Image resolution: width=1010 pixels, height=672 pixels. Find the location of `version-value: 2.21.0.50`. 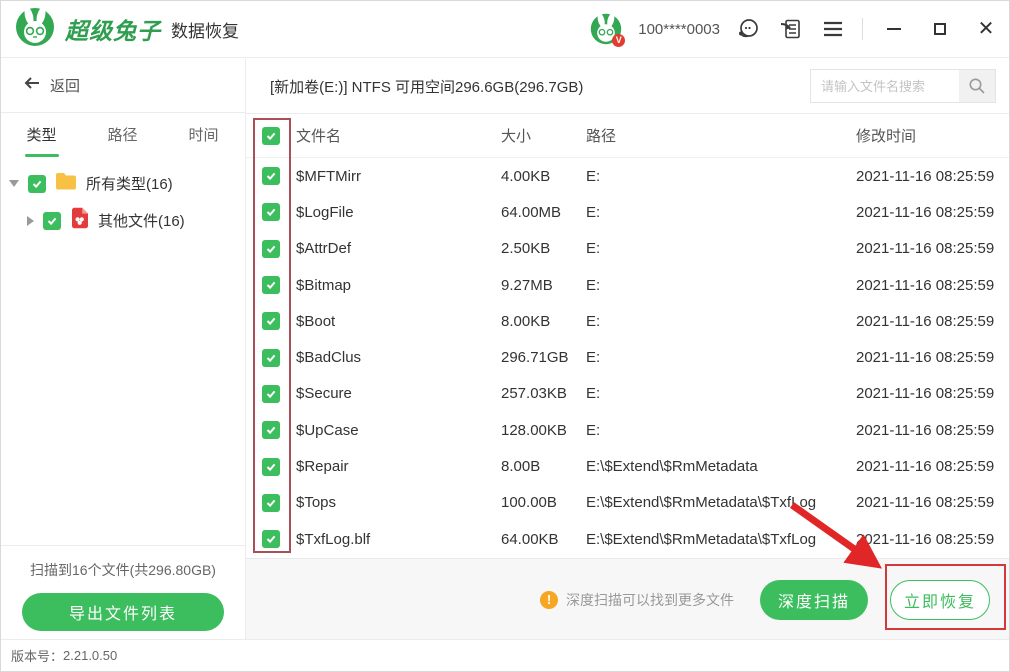

version-value: 2.21.0.50 is located at coordinates (90, 655).